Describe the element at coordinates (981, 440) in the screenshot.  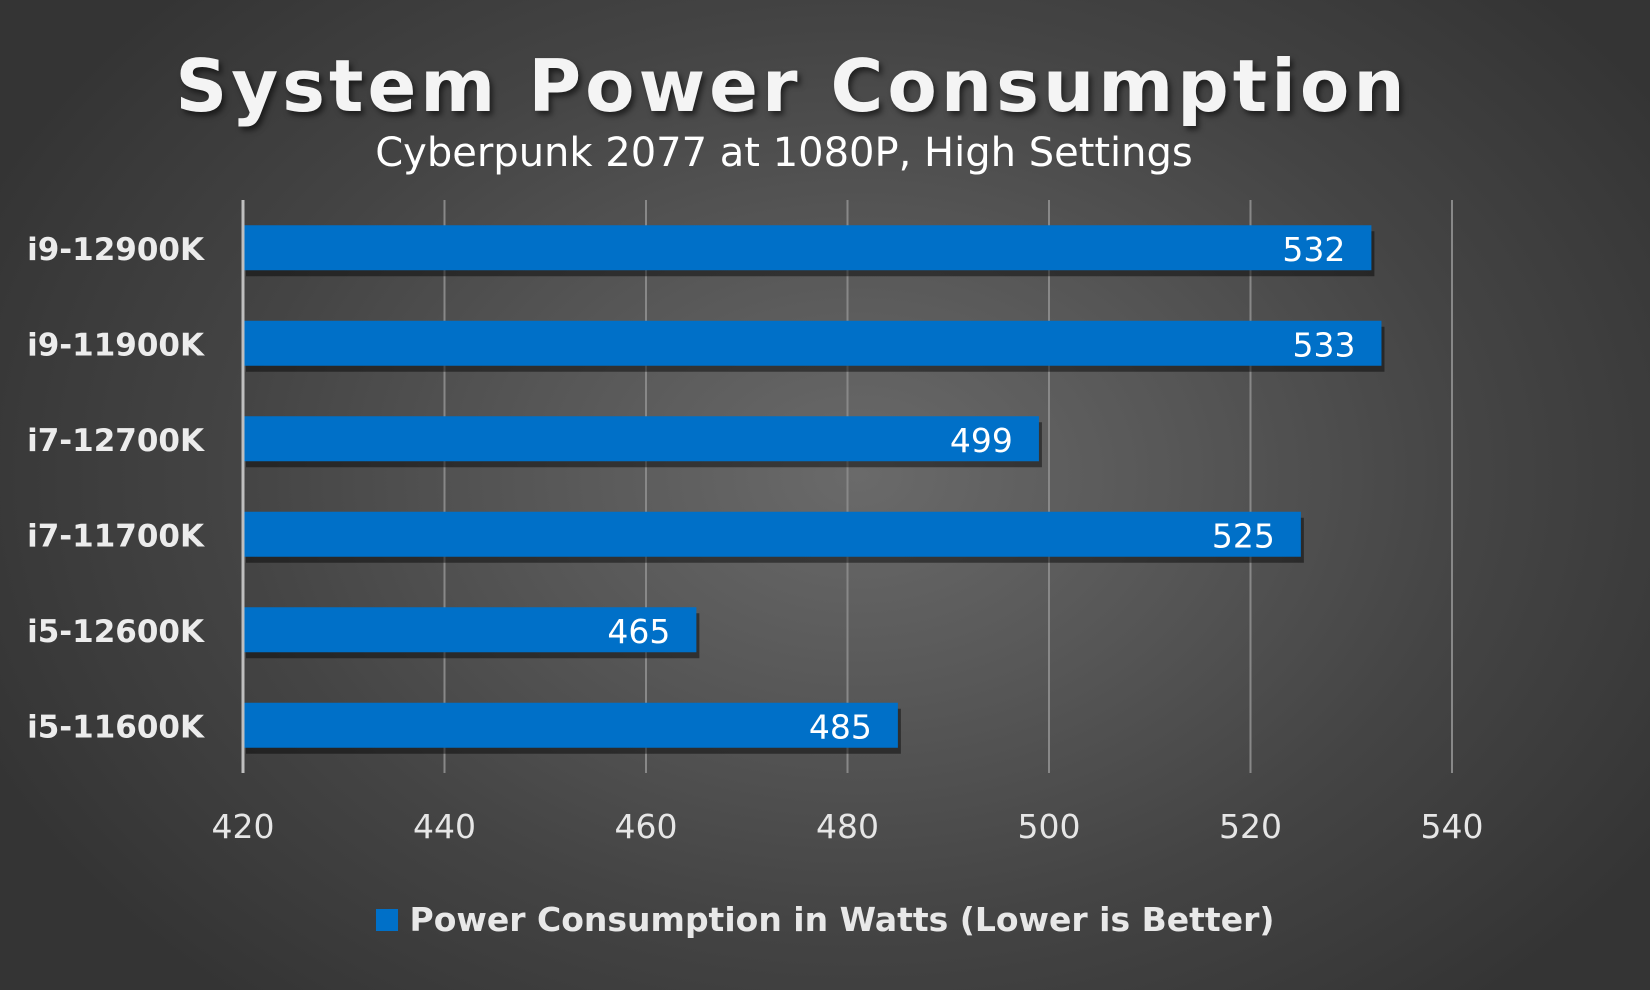
I see `data-label: 499` at that location.